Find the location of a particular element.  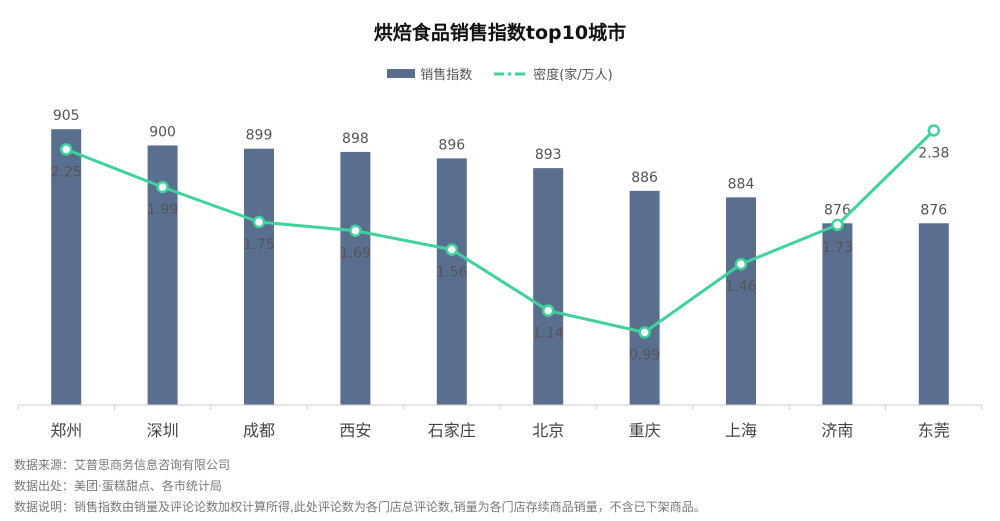

legend: 销售指数 密度(家/万人) is located at coordinates (500, 73).